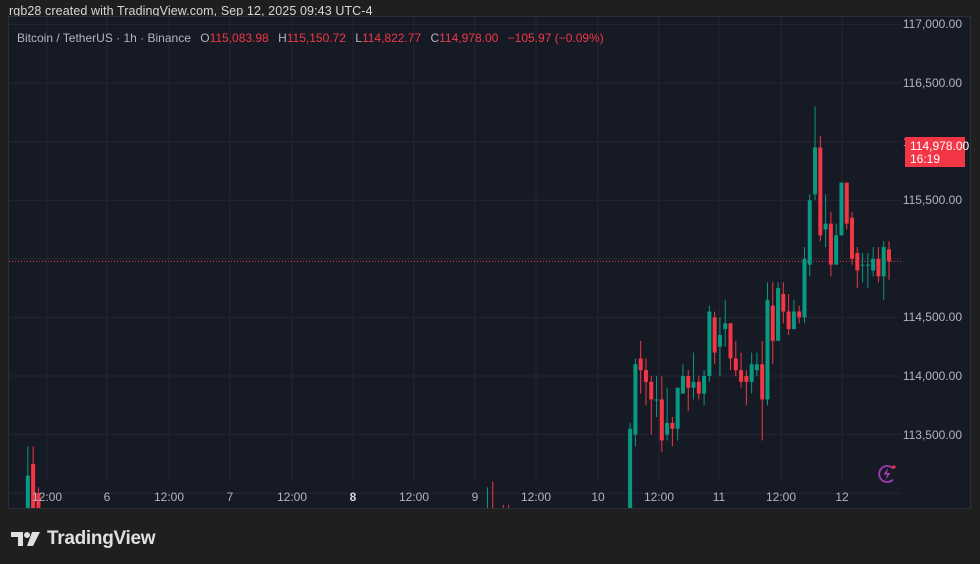  Describe the element at coordinates (101, 538) in the screenshot. I see `tradingview-logo-text: TradingView` at that location.